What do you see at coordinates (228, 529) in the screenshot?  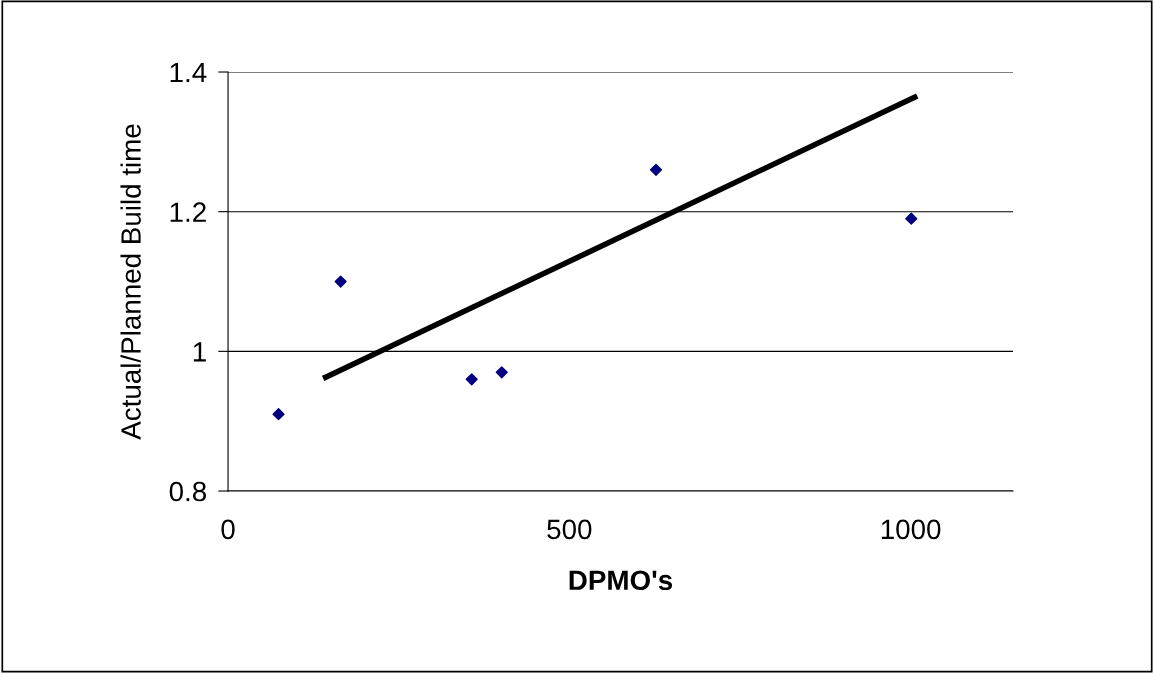 I see `x-tick-label: 0` at bounding box center [228, 529].